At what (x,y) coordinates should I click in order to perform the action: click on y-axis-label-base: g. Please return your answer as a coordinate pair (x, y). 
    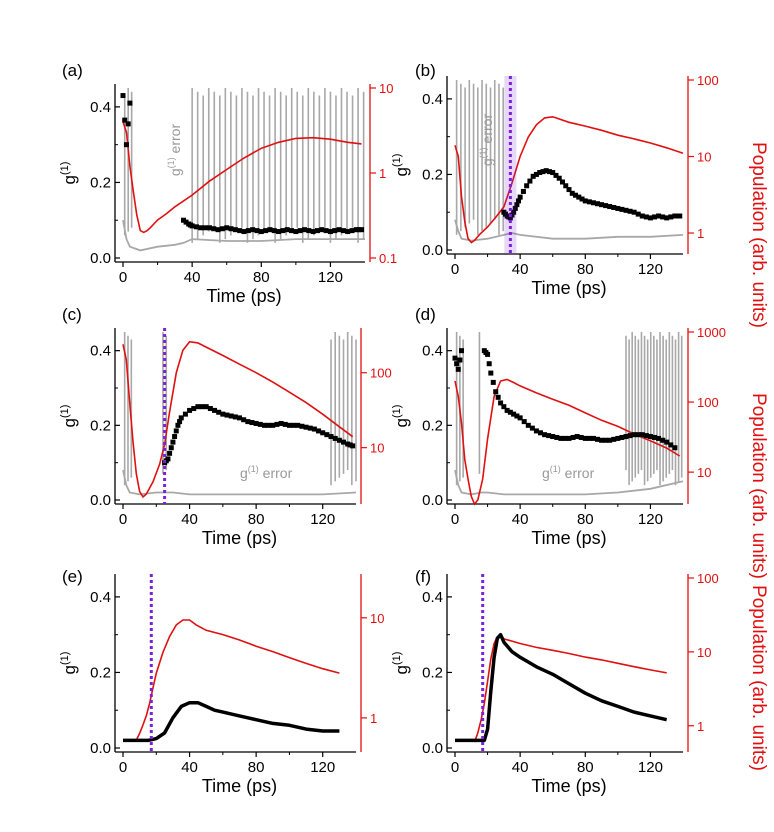
    Looking at the image, I should click on (69, 669).